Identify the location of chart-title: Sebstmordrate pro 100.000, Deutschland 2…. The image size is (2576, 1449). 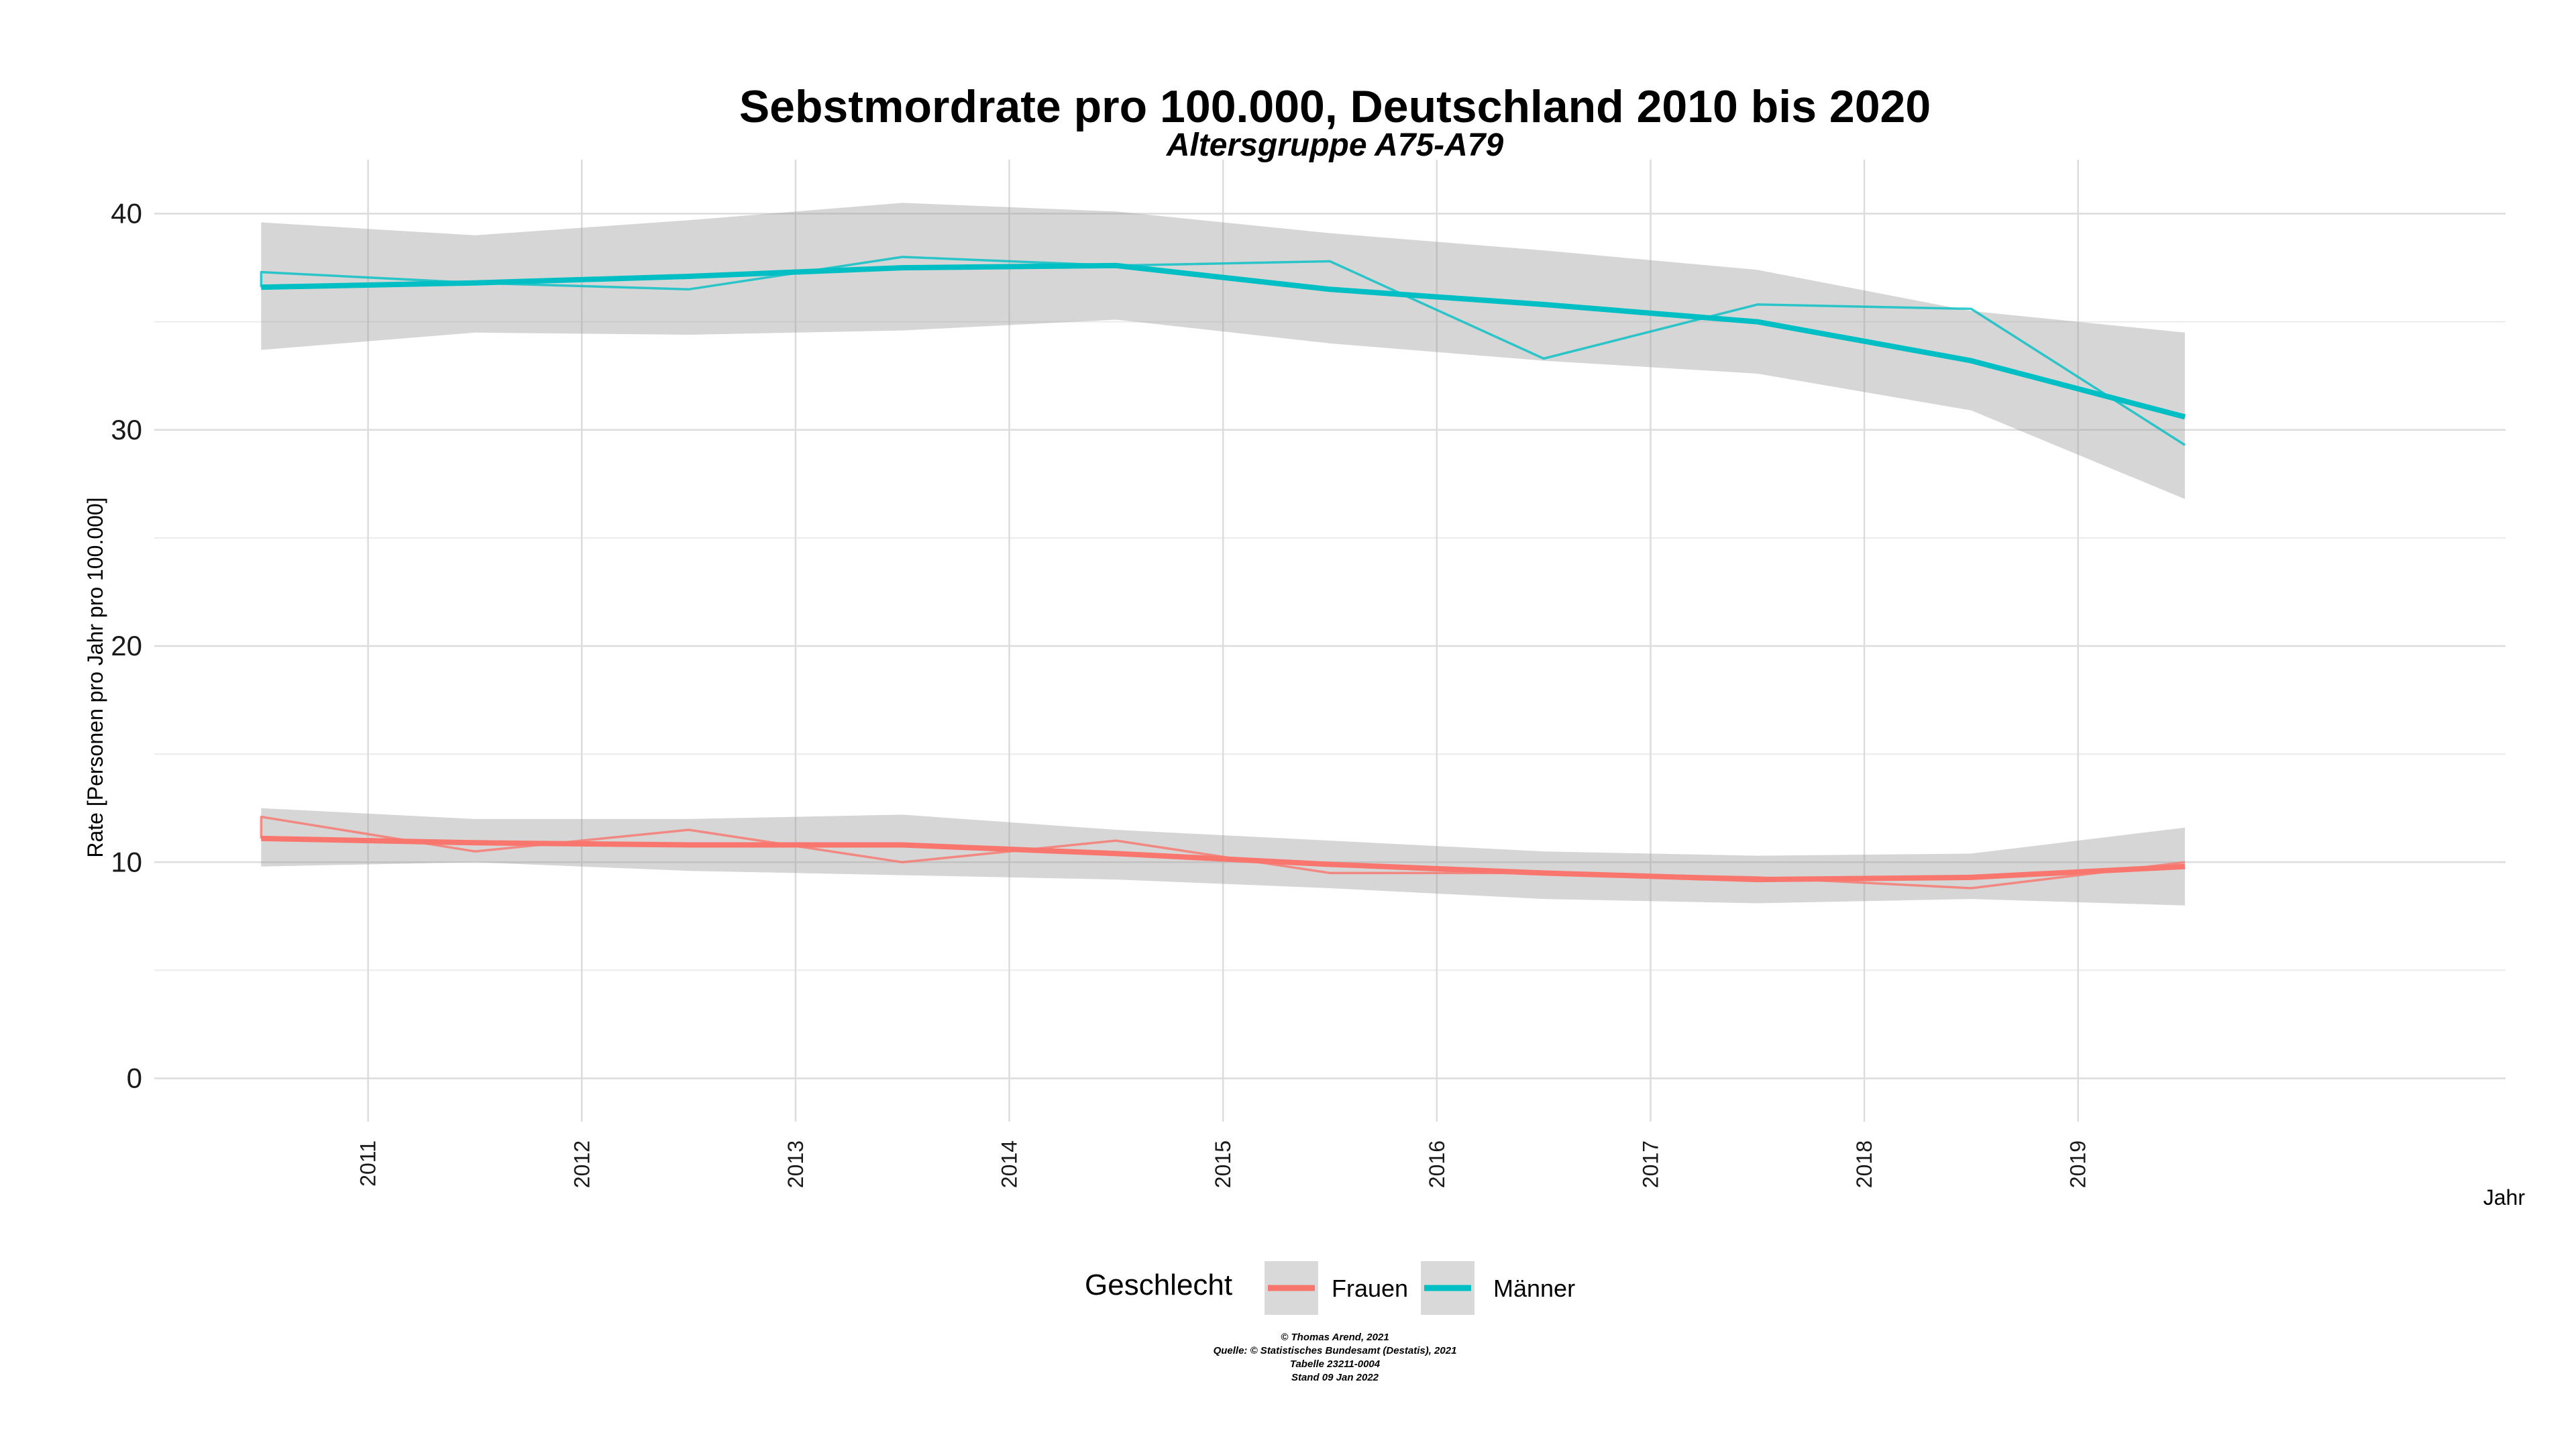
(1335, 106).